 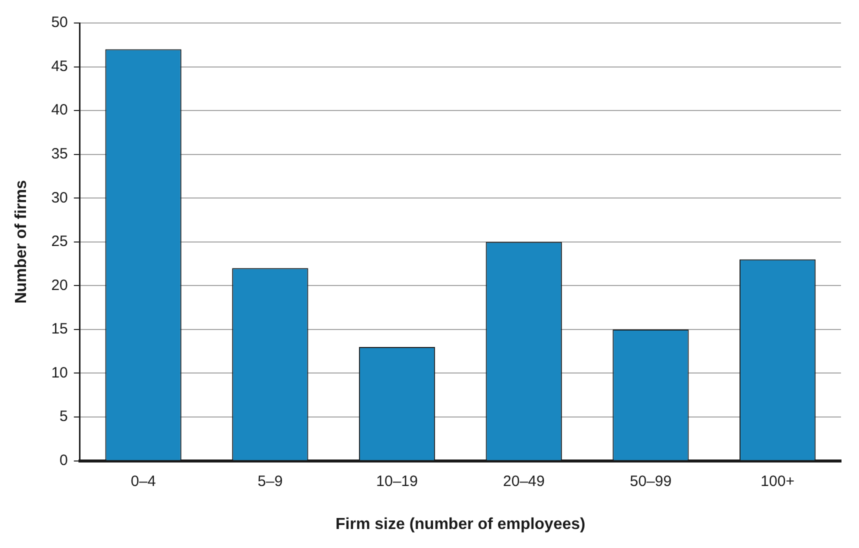 What do you see at coordinates (21, 242) in the screenshot?
I see `y-axis-title: Number of firms` at bounding box center [21, 242].